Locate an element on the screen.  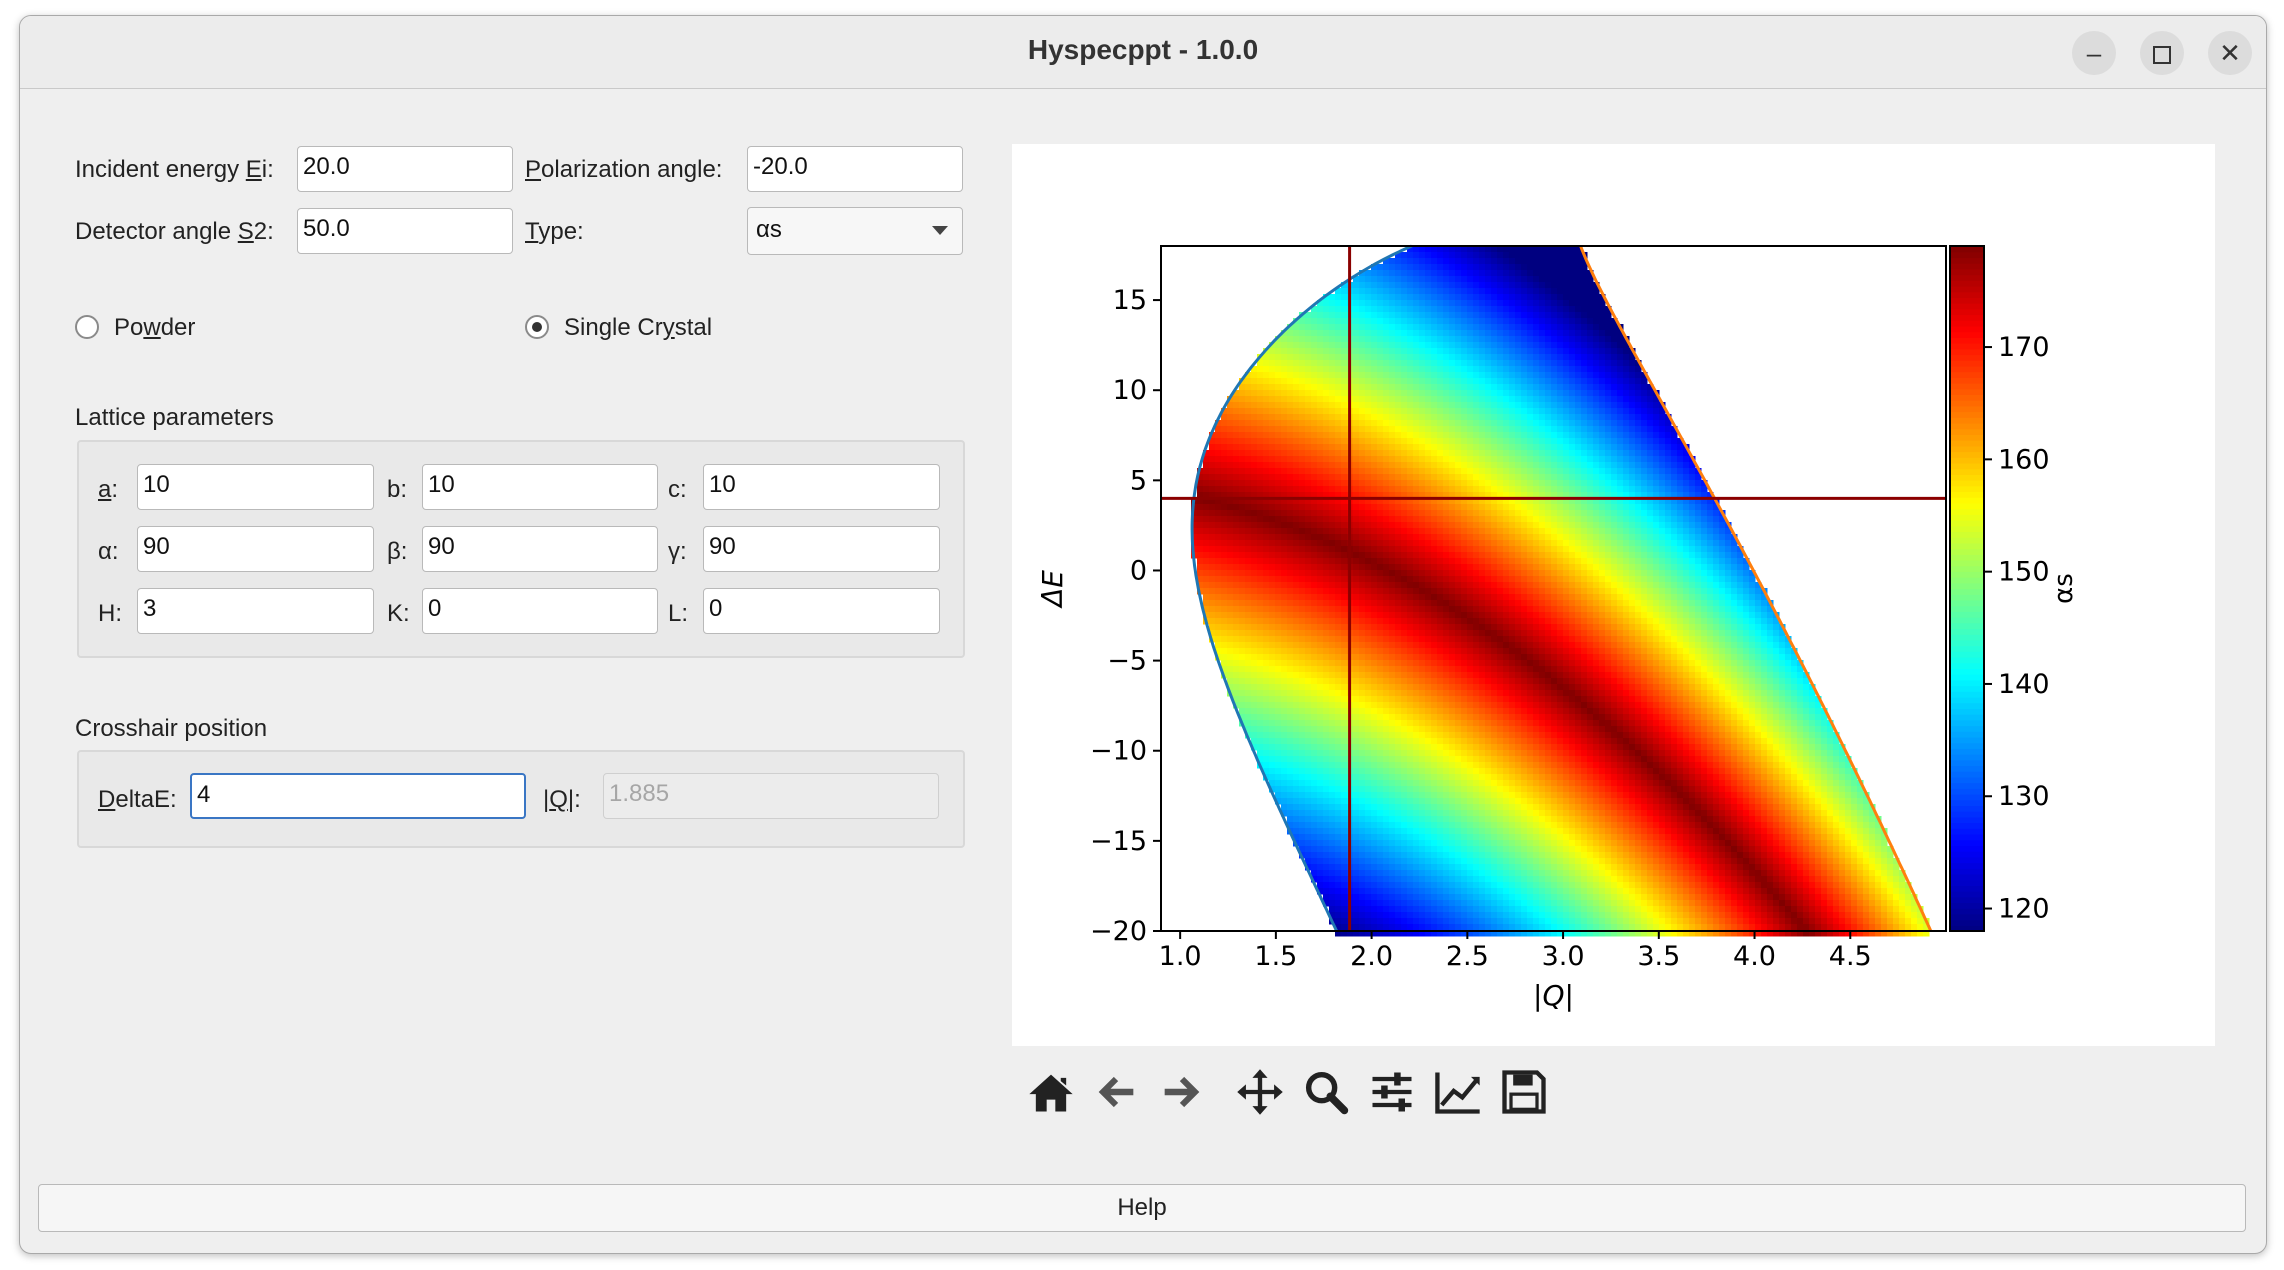
beta-input: 90 is located at coordinates (540, 549).